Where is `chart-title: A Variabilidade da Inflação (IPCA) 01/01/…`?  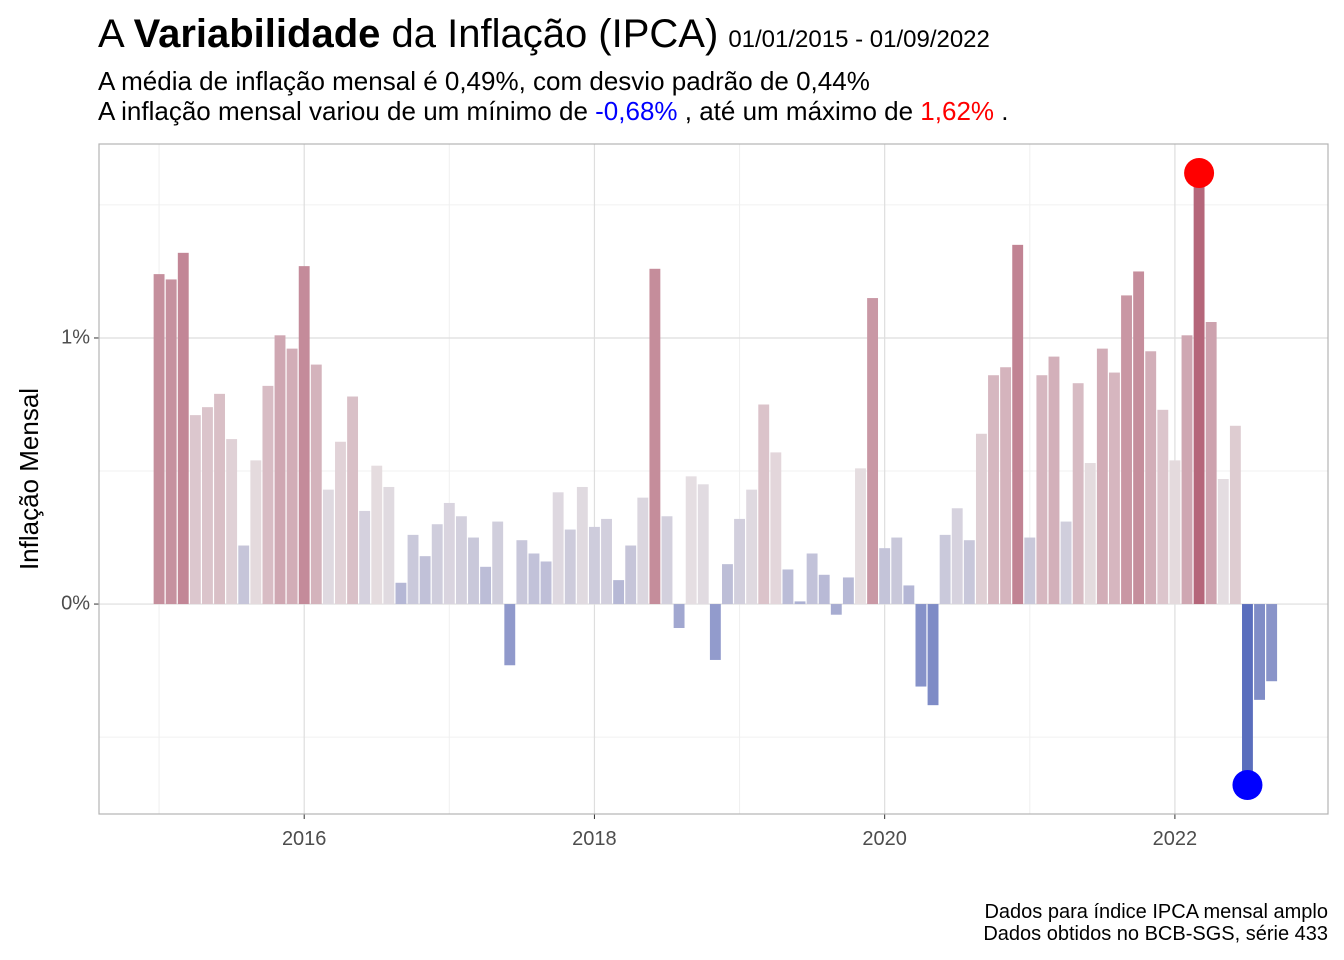
chart-title: A Variabilidade da Inflação (IPCA) 01/01/… is located at coordinates (544, 34).